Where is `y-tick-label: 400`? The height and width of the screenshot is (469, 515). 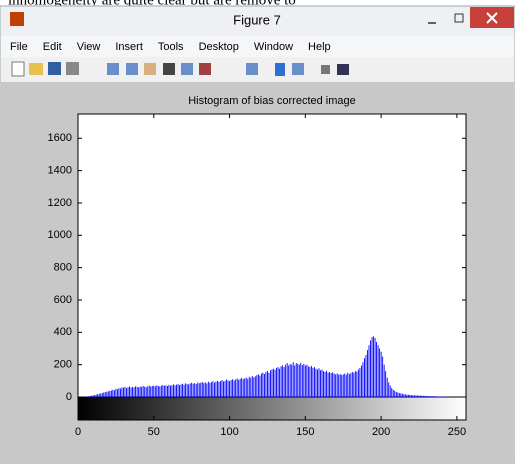 y-tick-label: 400 is located at coordinates (63, 332).